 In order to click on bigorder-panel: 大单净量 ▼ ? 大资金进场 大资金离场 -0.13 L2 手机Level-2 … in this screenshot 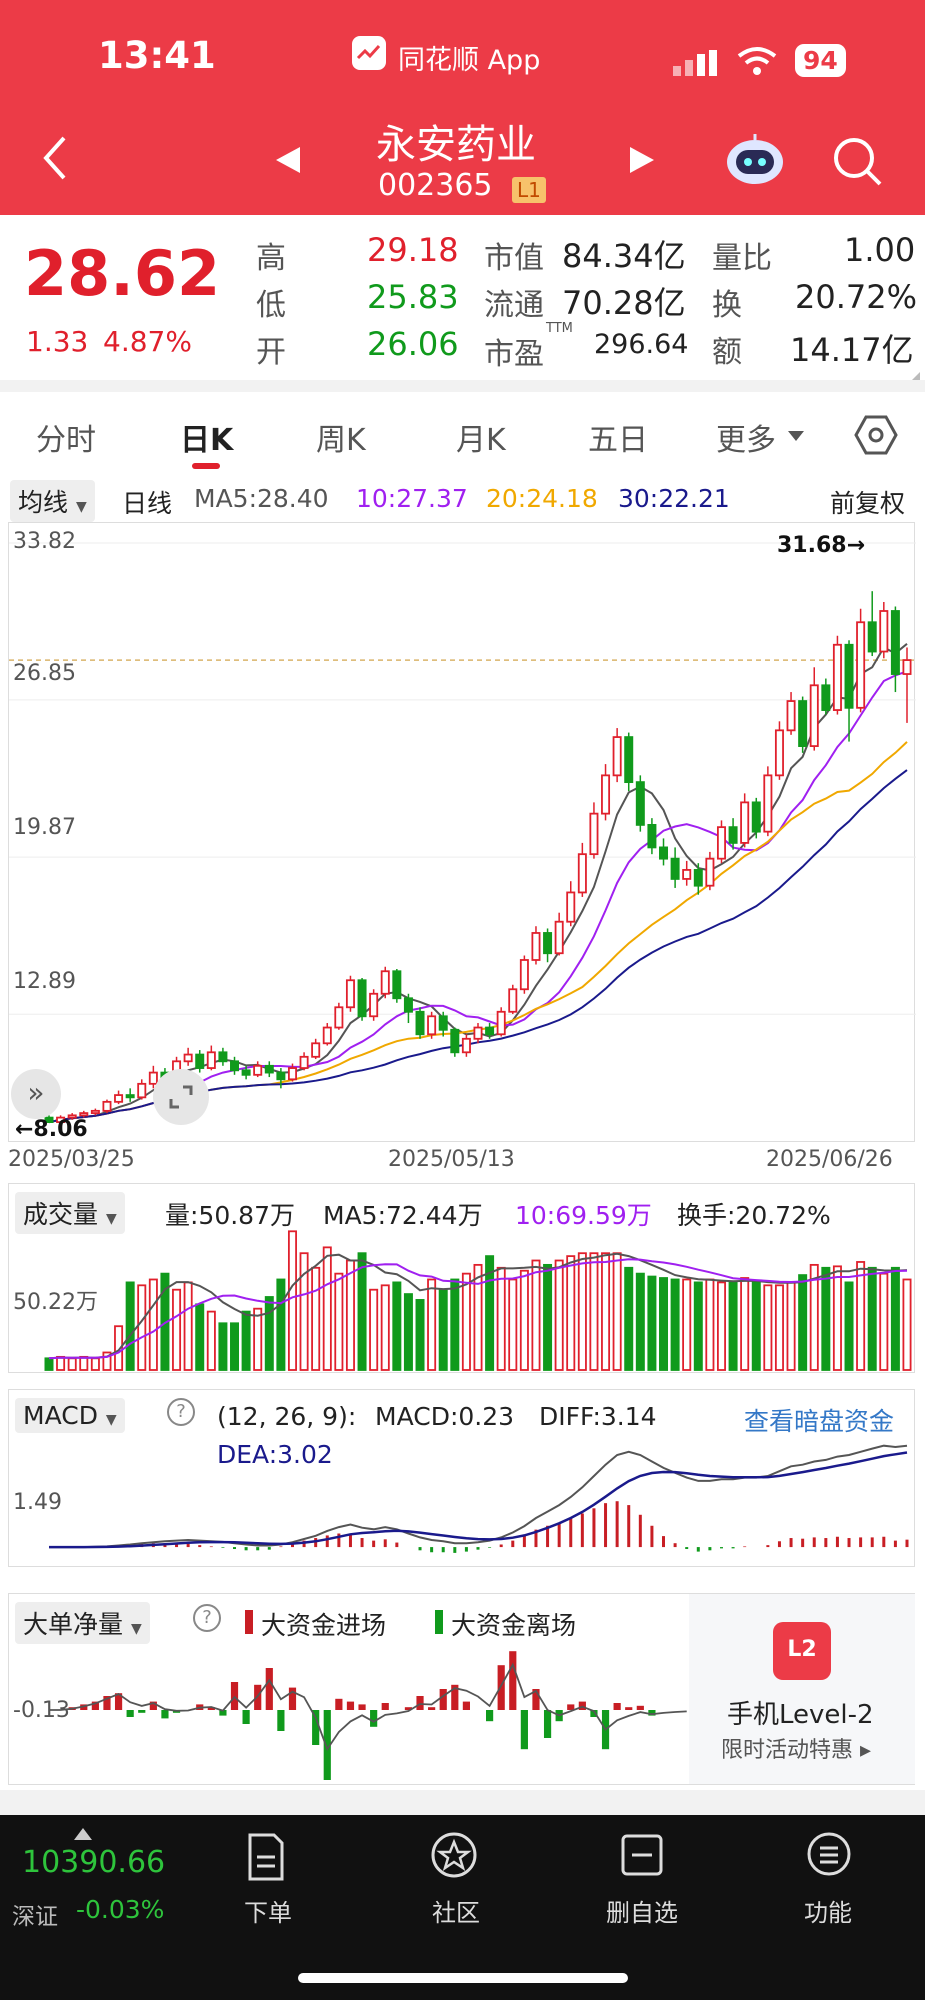, I will do `click(461, 1689)`.